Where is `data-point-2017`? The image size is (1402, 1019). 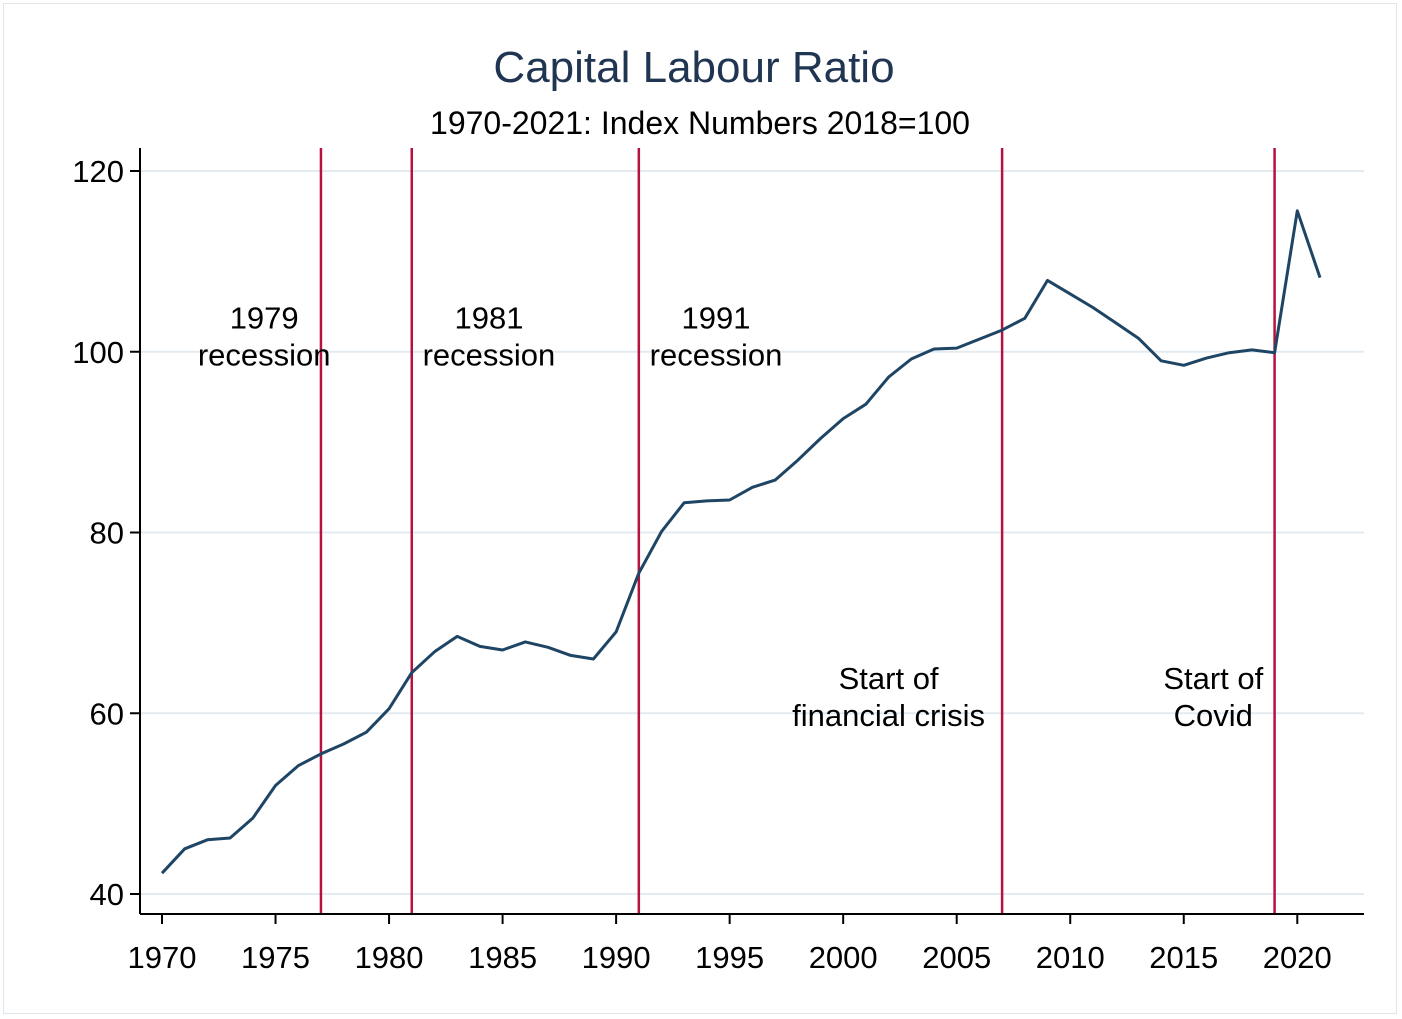 data-point-2017 is located at coordinates (1229, 352).